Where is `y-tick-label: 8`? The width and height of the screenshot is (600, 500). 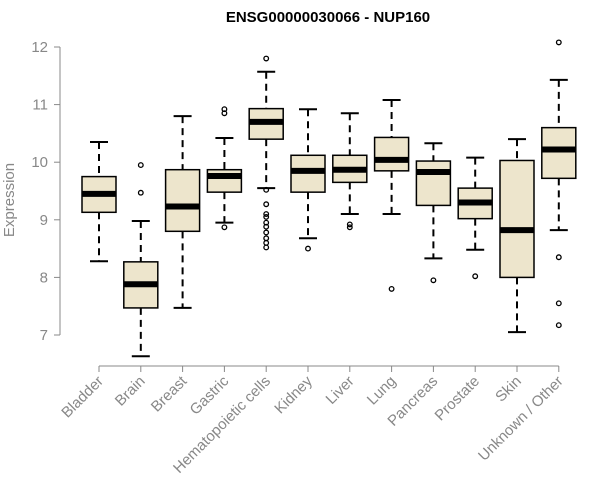
y-tick-label: 8 is located at coordinates (44, 277).